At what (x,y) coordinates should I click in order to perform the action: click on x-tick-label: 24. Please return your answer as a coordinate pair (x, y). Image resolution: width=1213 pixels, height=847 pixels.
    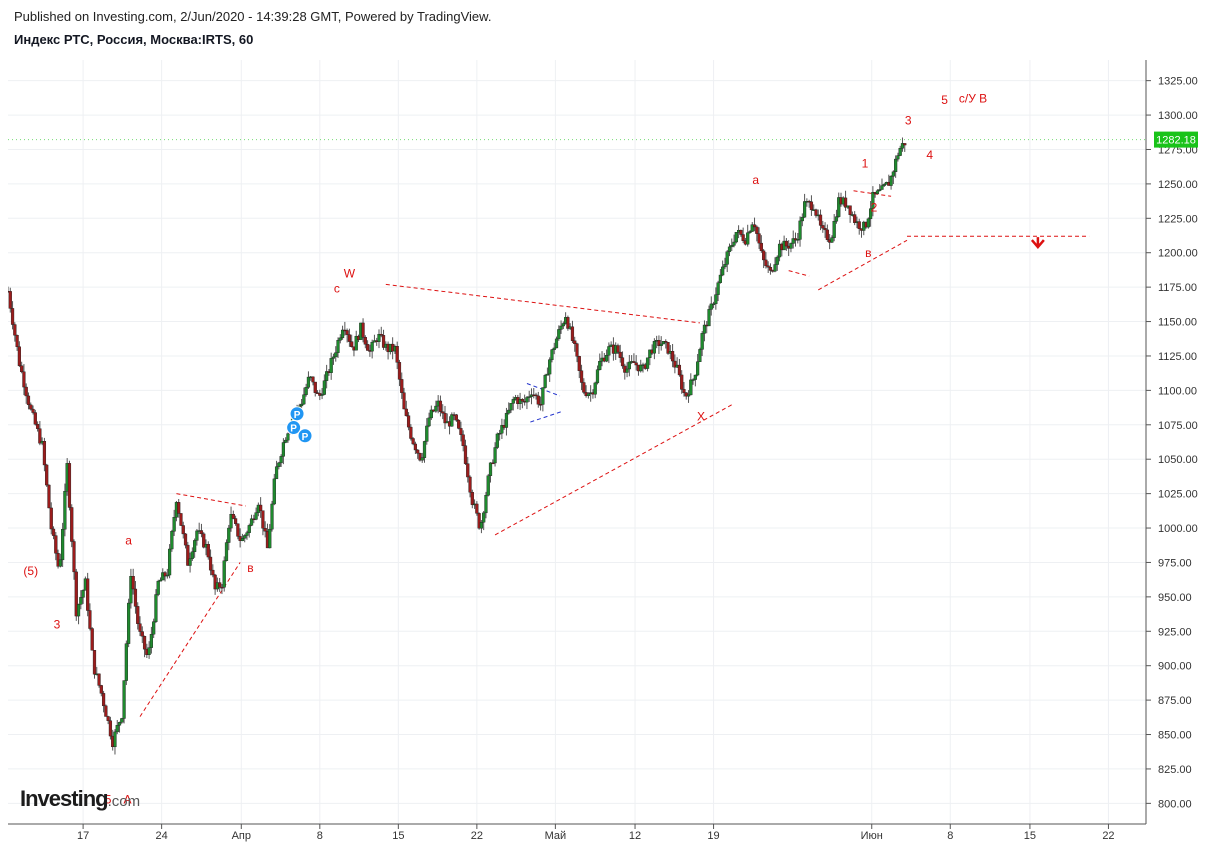
    Looking at the image, I should click on (162, 836).